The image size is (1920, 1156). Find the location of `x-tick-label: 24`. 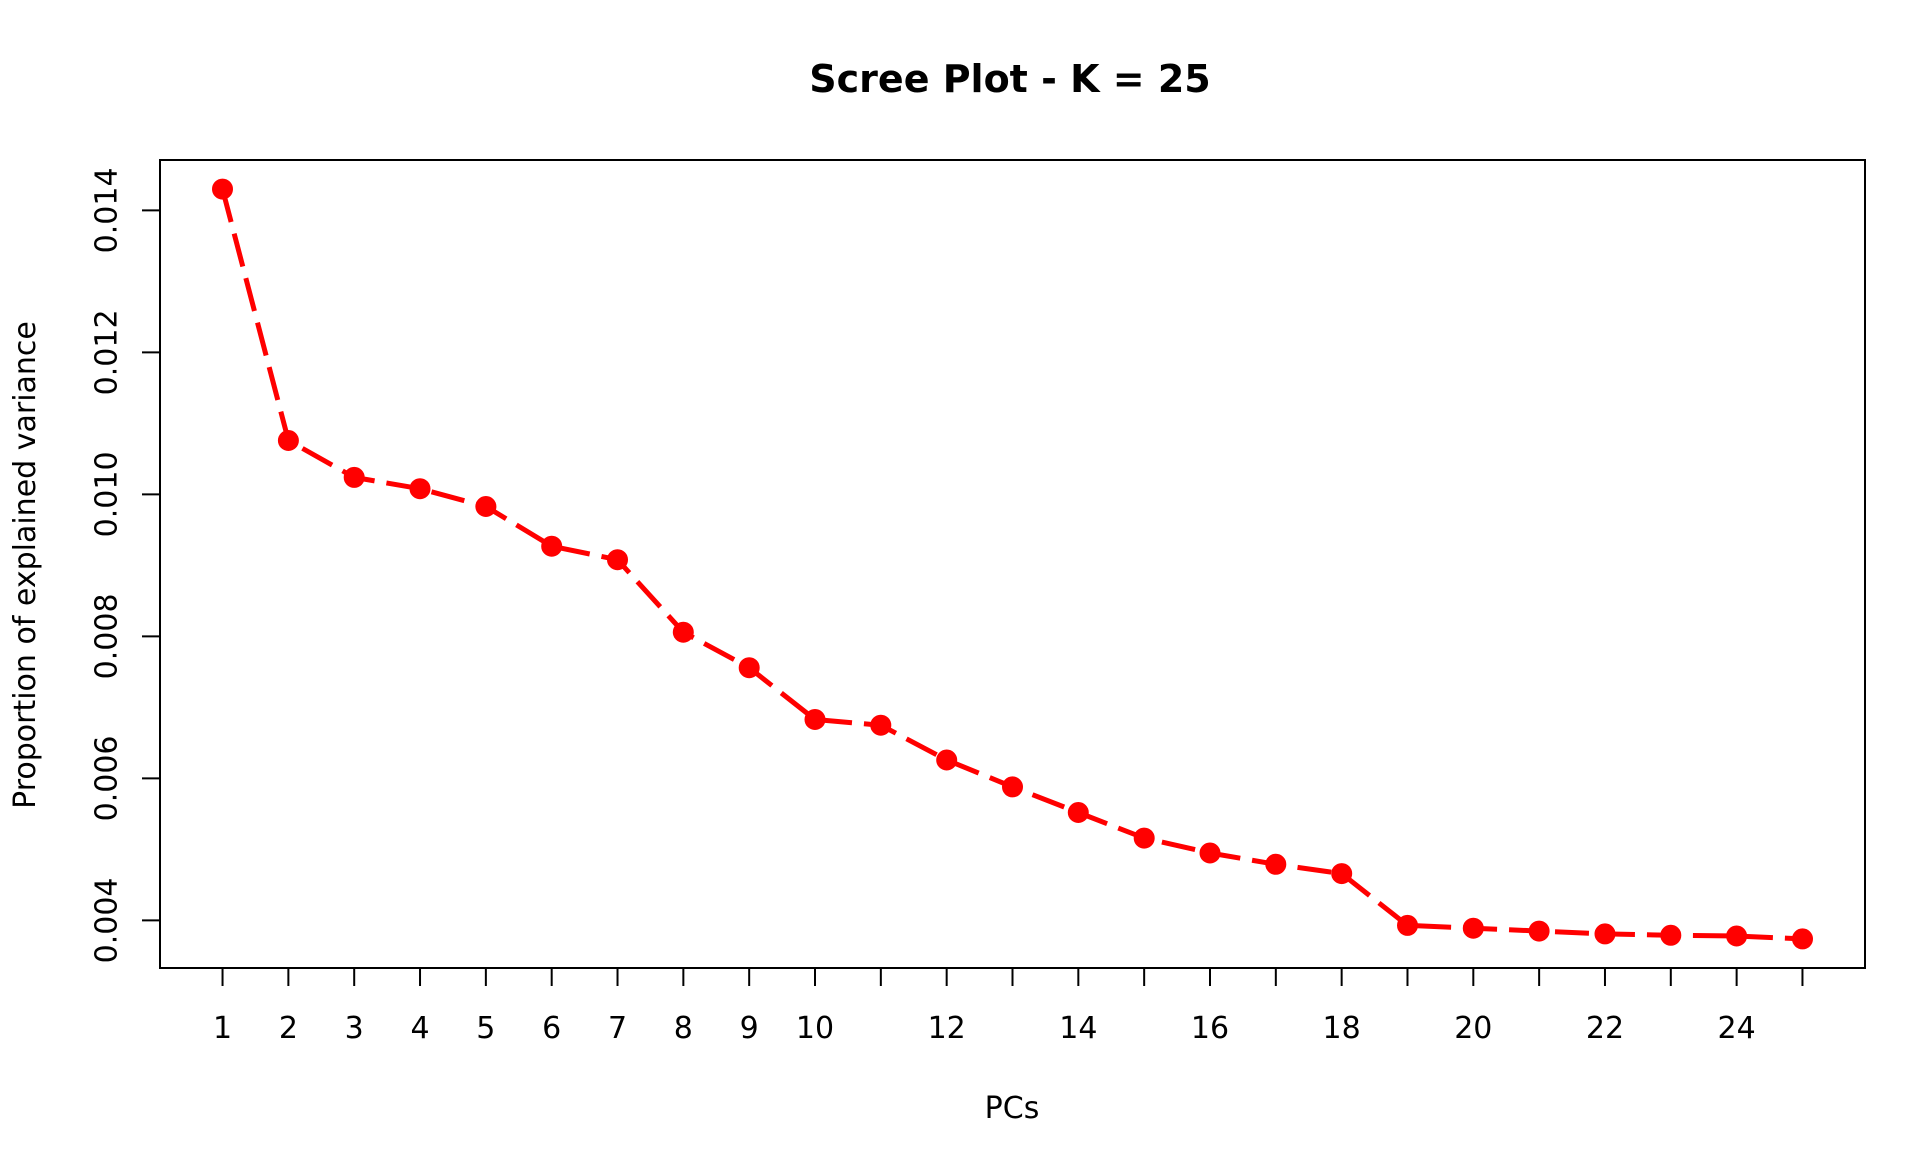

x-tick-label: 24 is located at coordinates (1737, 1028).